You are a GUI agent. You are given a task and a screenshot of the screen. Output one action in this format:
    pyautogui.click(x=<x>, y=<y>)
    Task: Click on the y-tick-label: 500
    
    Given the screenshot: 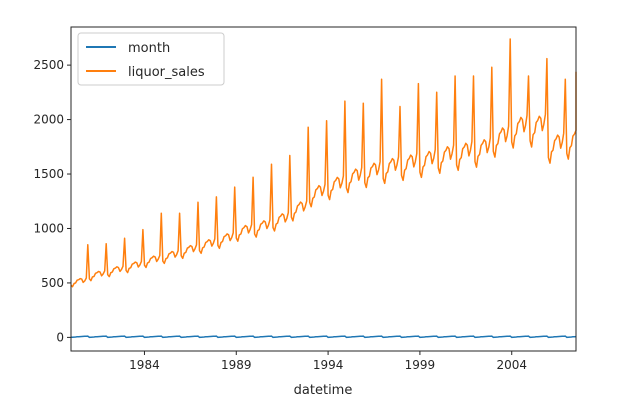 What is the action you would take?
    pyautogui.click(x=52, y=283)
    